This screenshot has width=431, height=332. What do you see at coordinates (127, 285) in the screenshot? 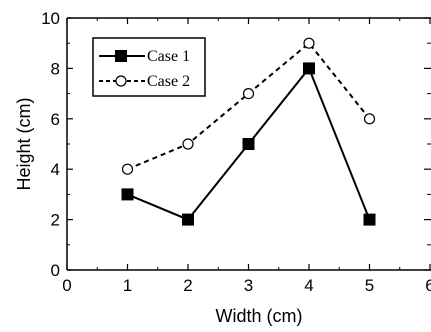
I see `x-tick-label: 1` at bounding box center [127, 285].